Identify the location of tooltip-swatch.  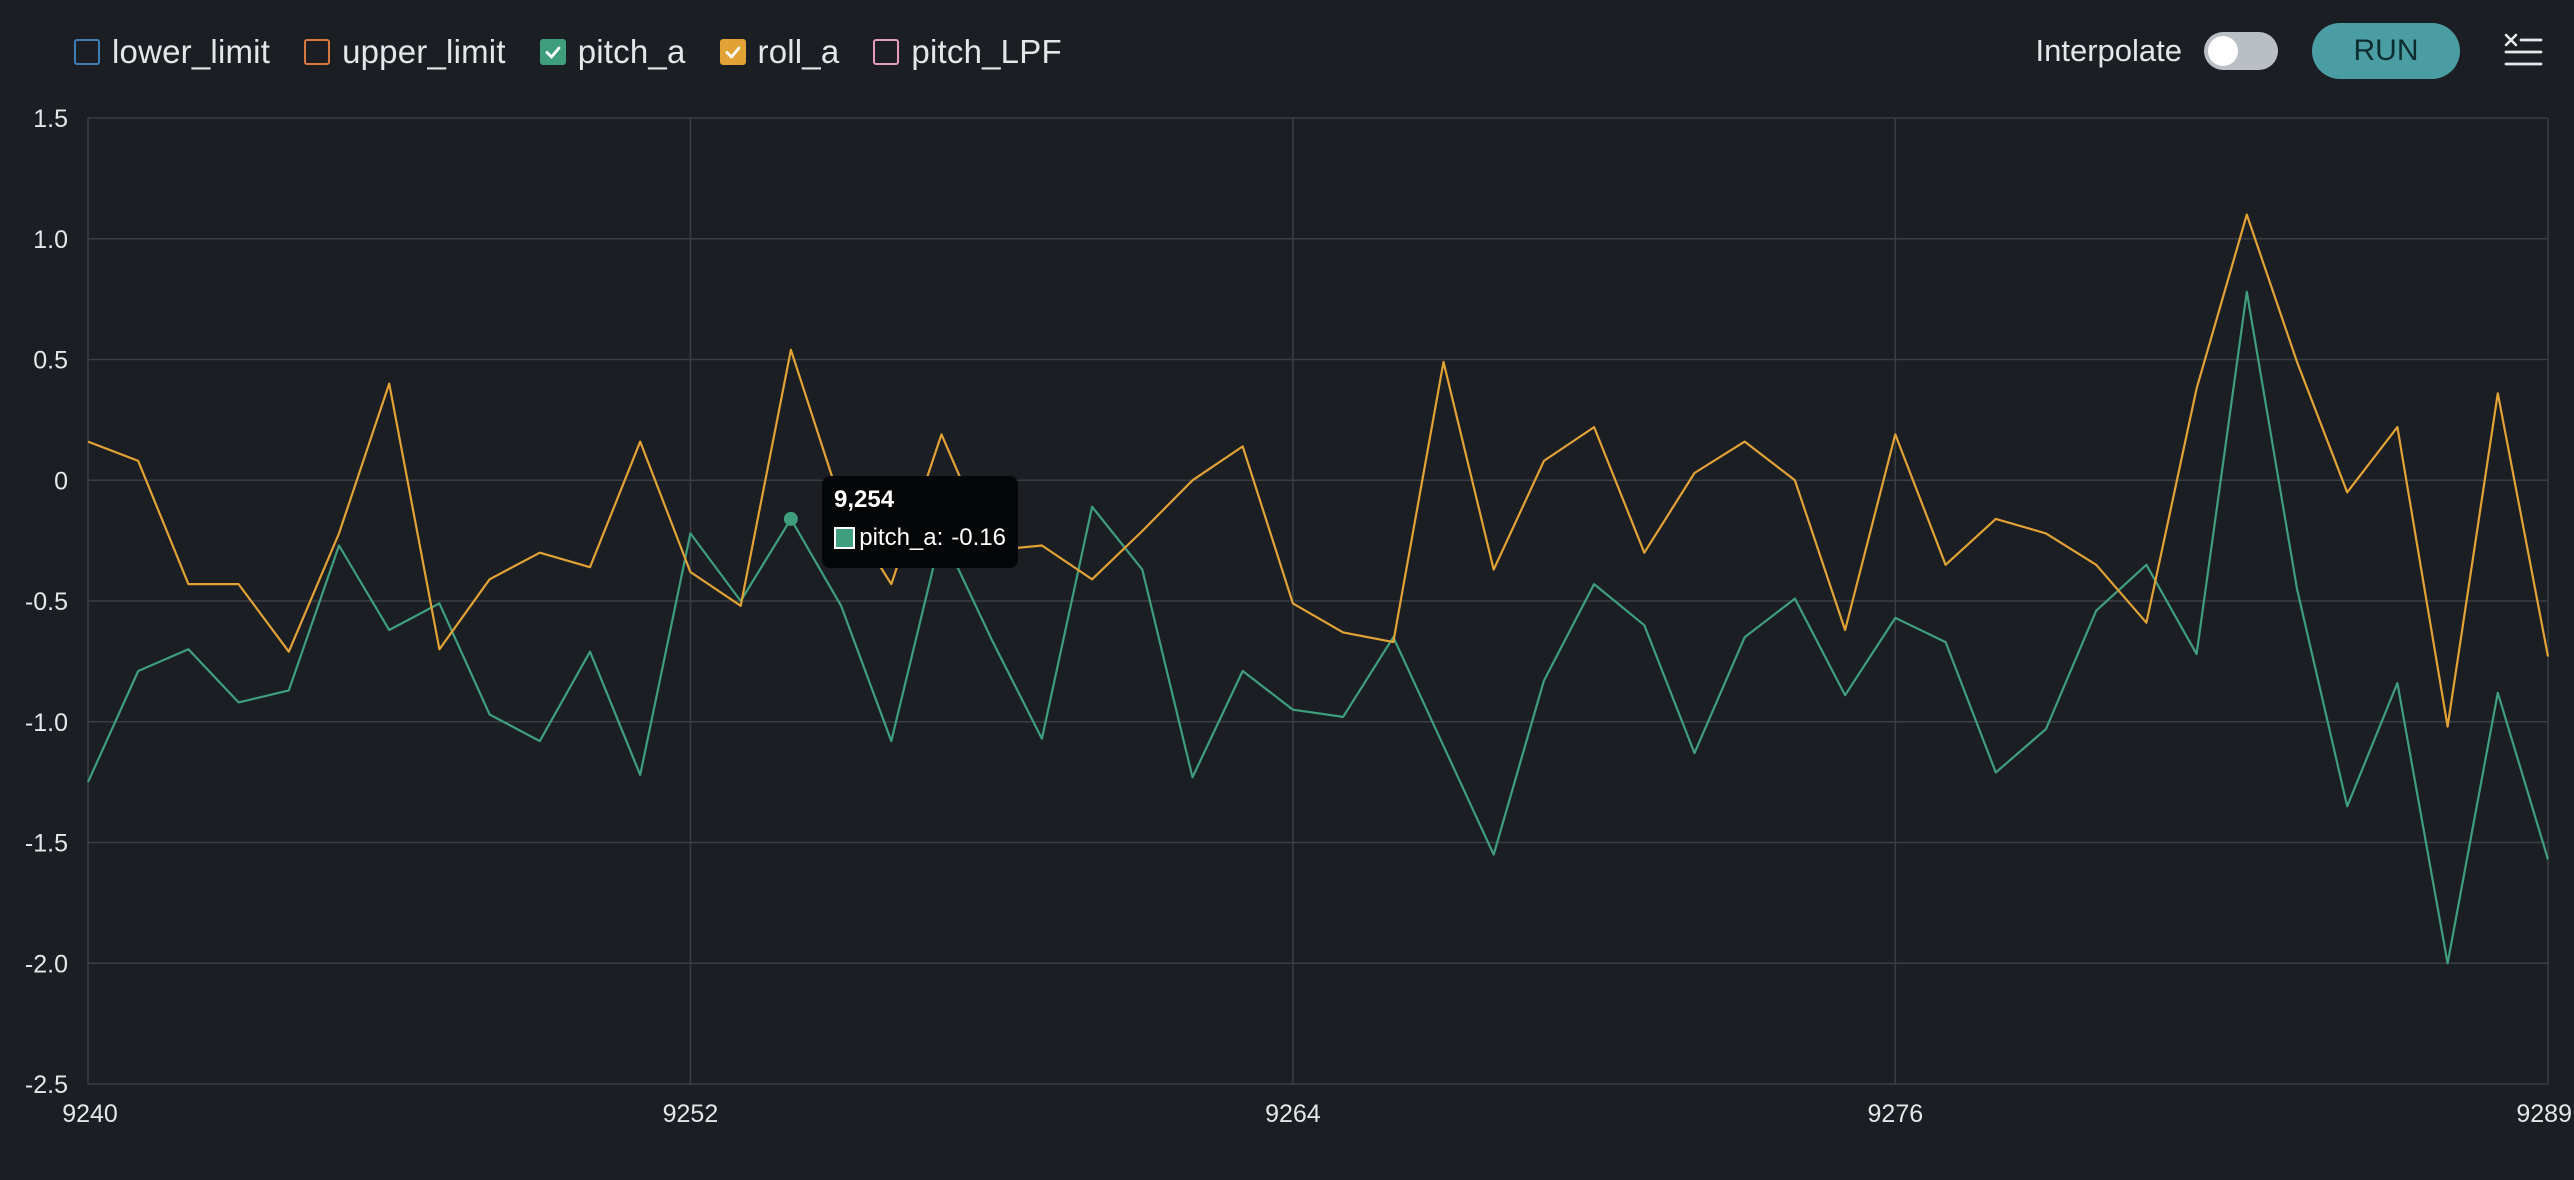
(845, 538).